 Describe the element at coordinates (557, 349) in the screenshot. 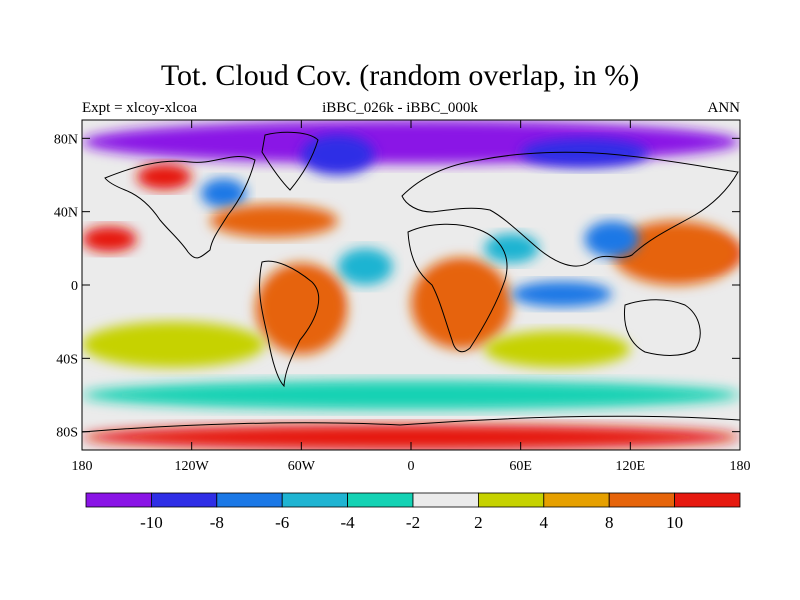

I see `region-south-indian-yellow` at that location.